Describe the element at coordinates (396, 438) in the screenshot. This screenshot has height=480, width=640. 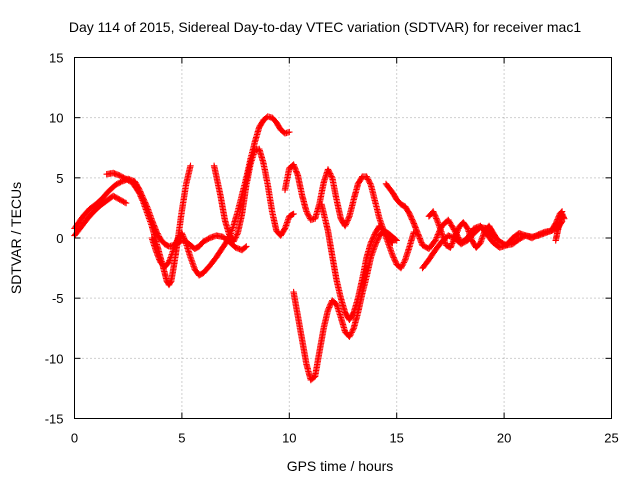
I see `x-tick-label: 15` at that location.